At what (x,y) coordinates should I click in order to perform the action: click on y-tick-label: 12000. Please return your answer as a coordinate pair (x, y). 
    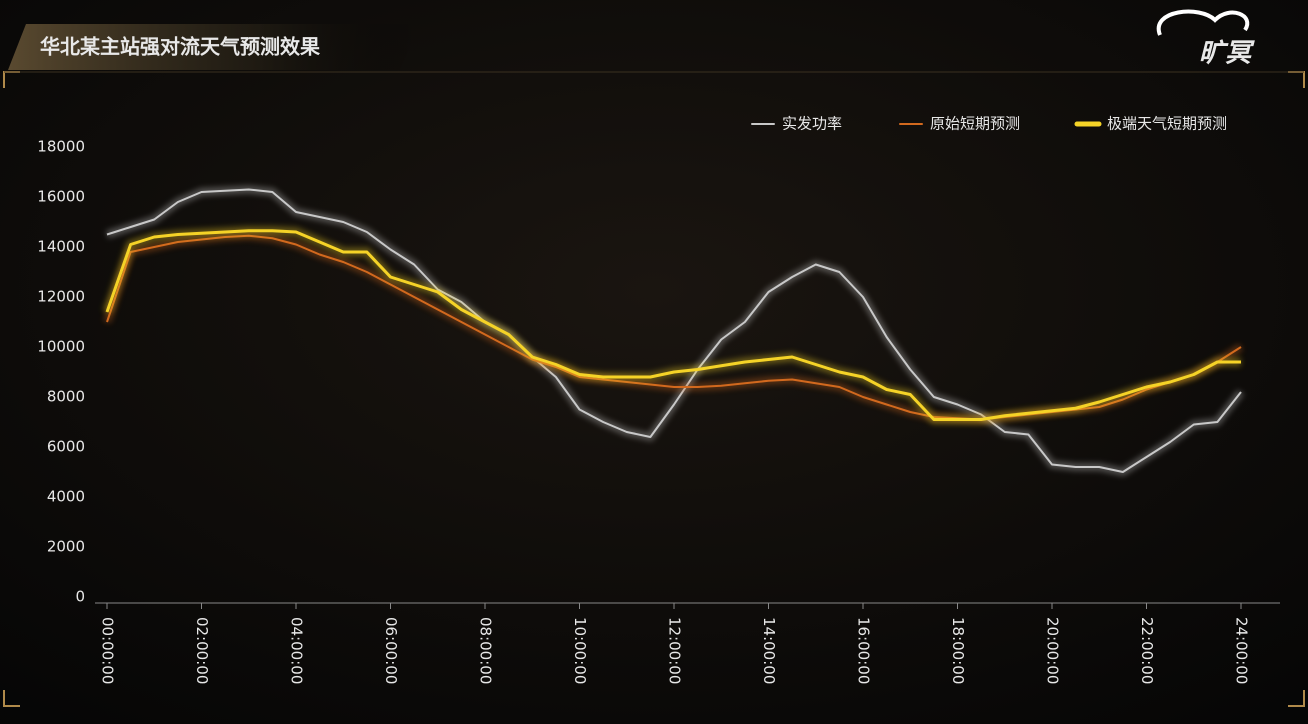
    Looking at the image, I should click on (61, 297).